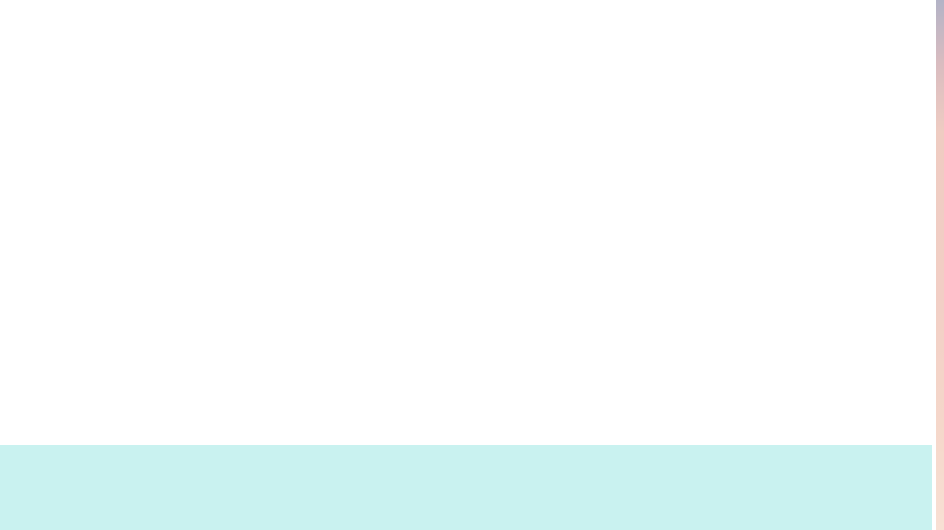 The width and height of the screenshot is (944, 530). Describe the element at coordinates (940, 265) in the screenshot. I see `page-edge-gradient` at that location.